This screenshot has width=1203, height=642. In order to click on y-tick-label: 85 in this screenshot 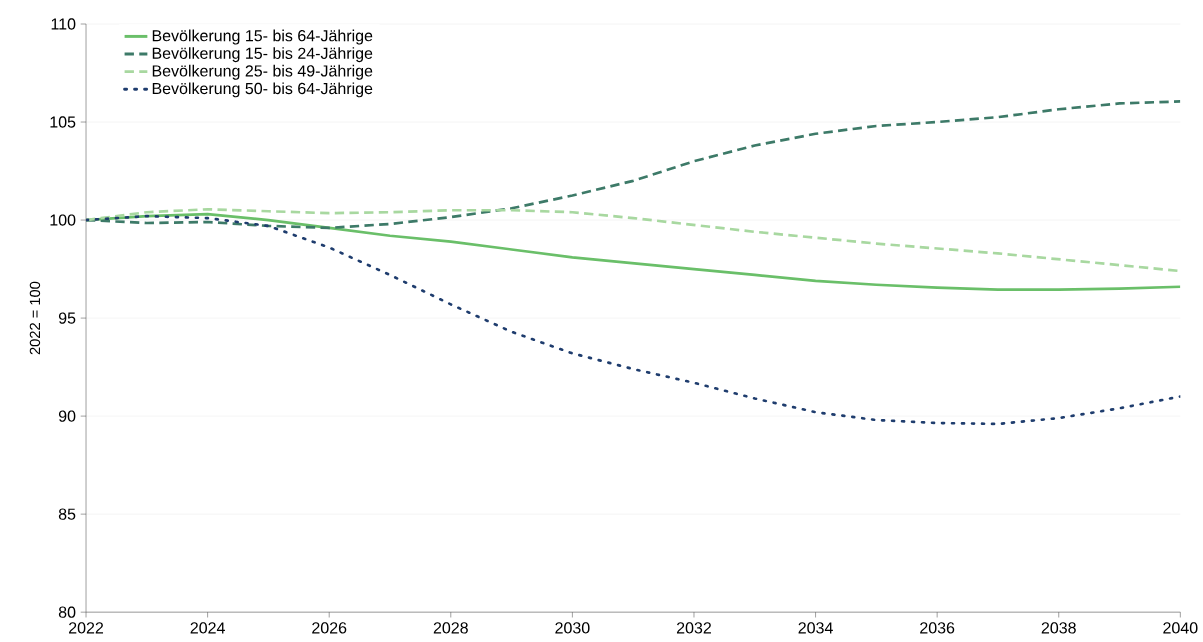, I will do `click(67, 514)`.